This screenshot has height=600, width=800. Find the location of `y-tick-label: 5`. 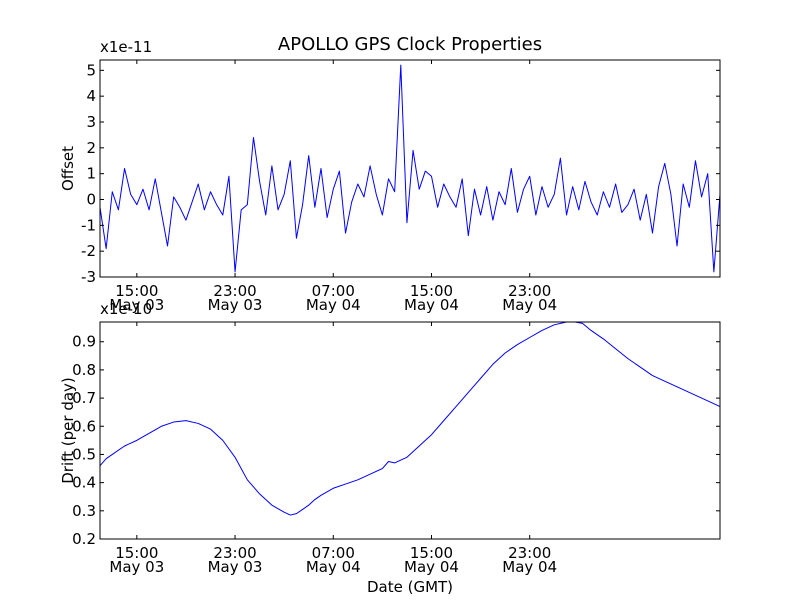

y-tick-label: 5 is located at coordinates (91, 70).